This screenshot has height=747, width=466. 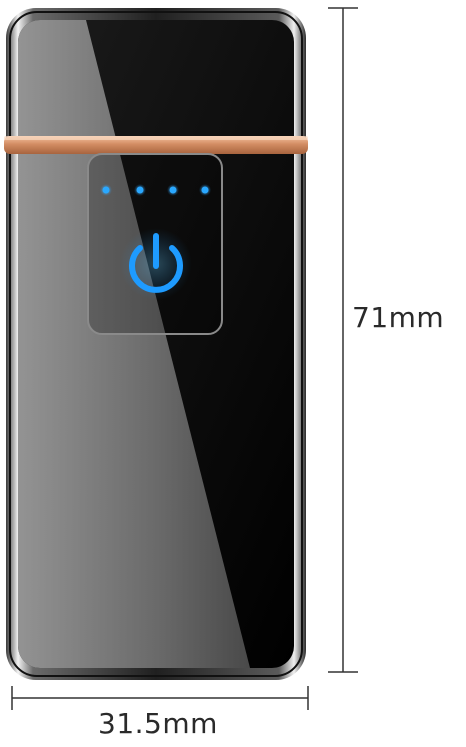 I want to click on copper-band, so click(x=156, y=145).